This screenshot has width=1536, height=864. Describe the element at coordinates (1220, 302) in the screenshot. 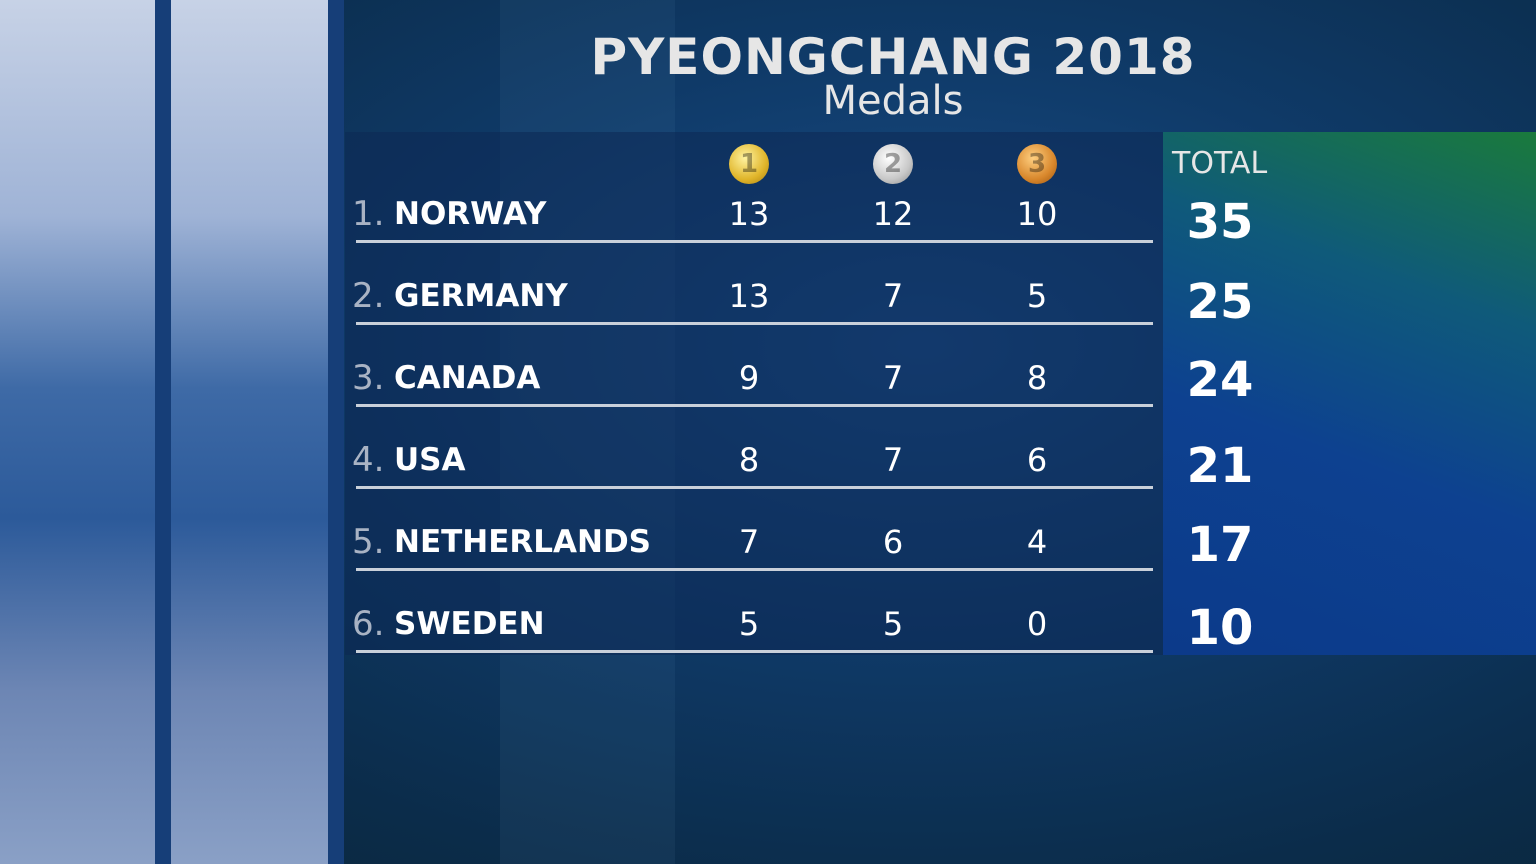

I see `total-count: 25` at that location.